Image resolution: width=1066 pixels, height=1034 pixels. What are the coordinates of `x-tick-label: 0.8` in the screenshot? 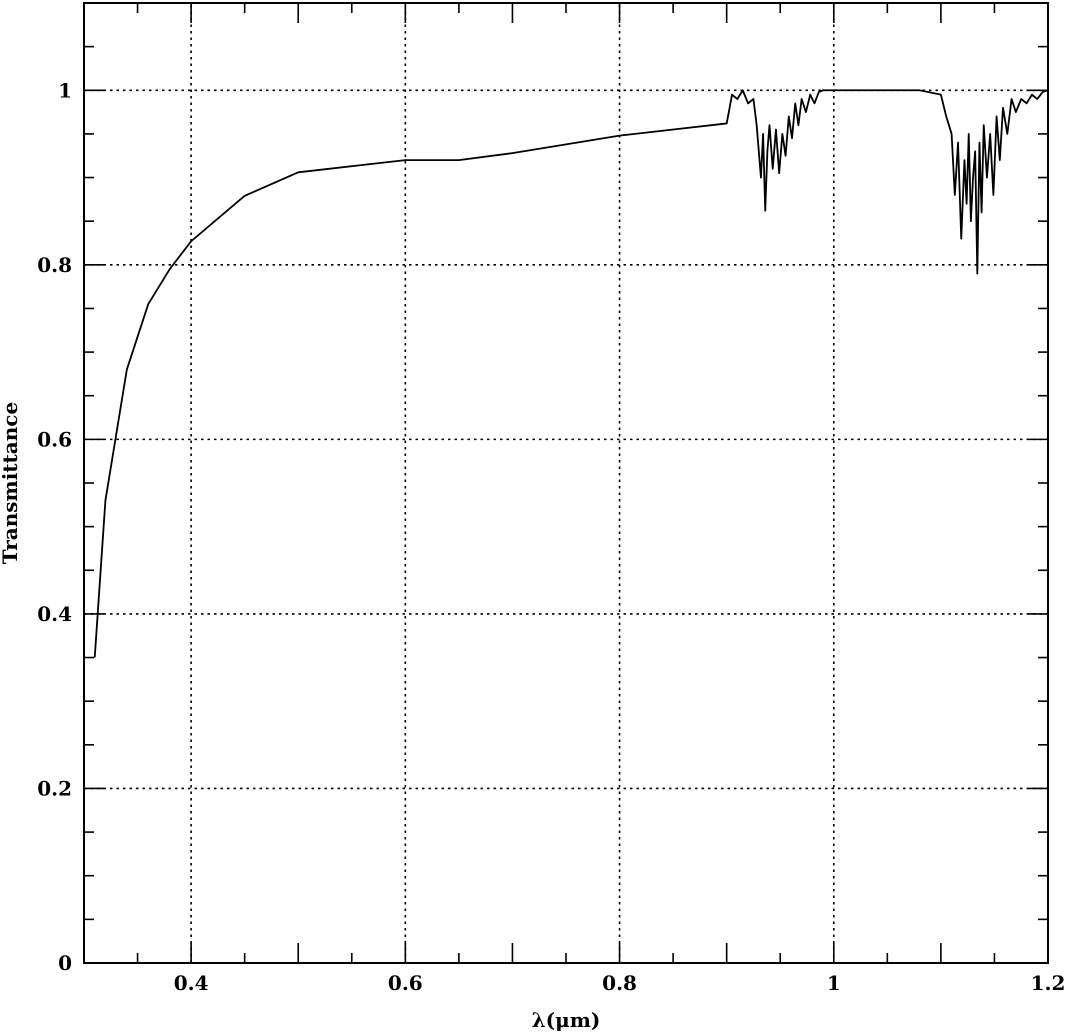 It's located at (619, 983).